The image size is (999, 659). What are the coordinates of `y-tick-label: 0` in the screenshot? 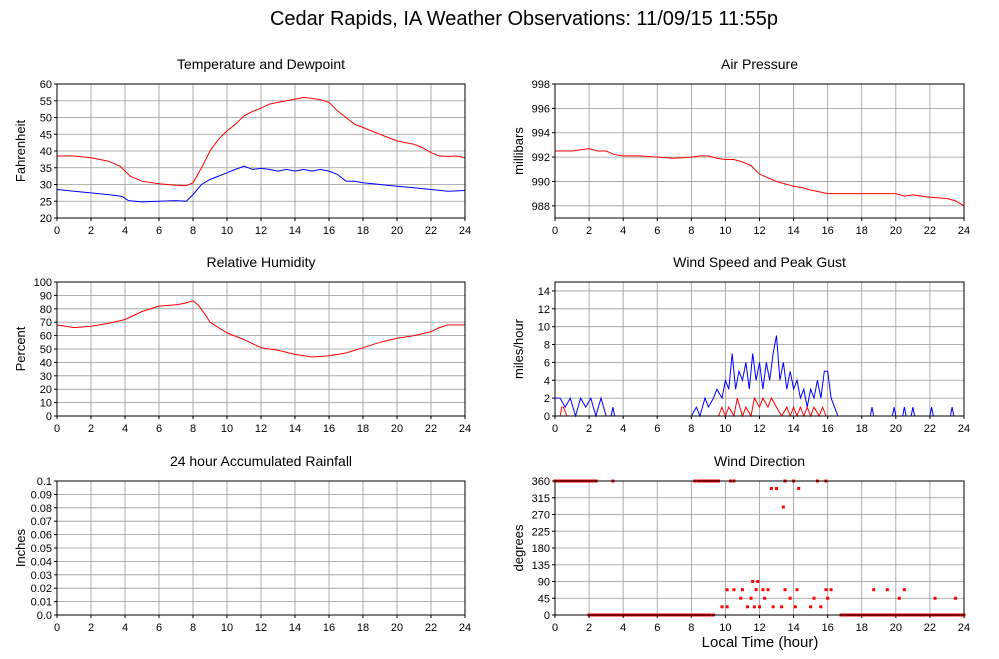 It's located at (547, 417).